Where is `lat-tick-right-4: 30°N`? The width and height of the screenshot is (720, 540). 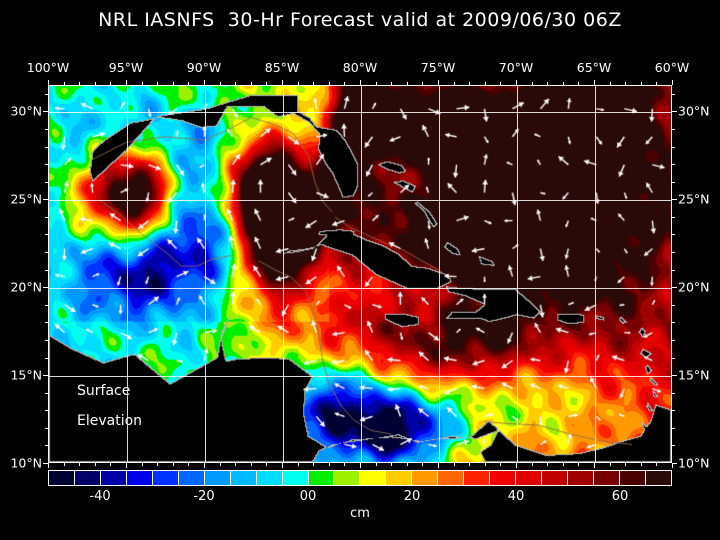
lat-tick-right-4: 30°N is located at coordinates (694, 111).